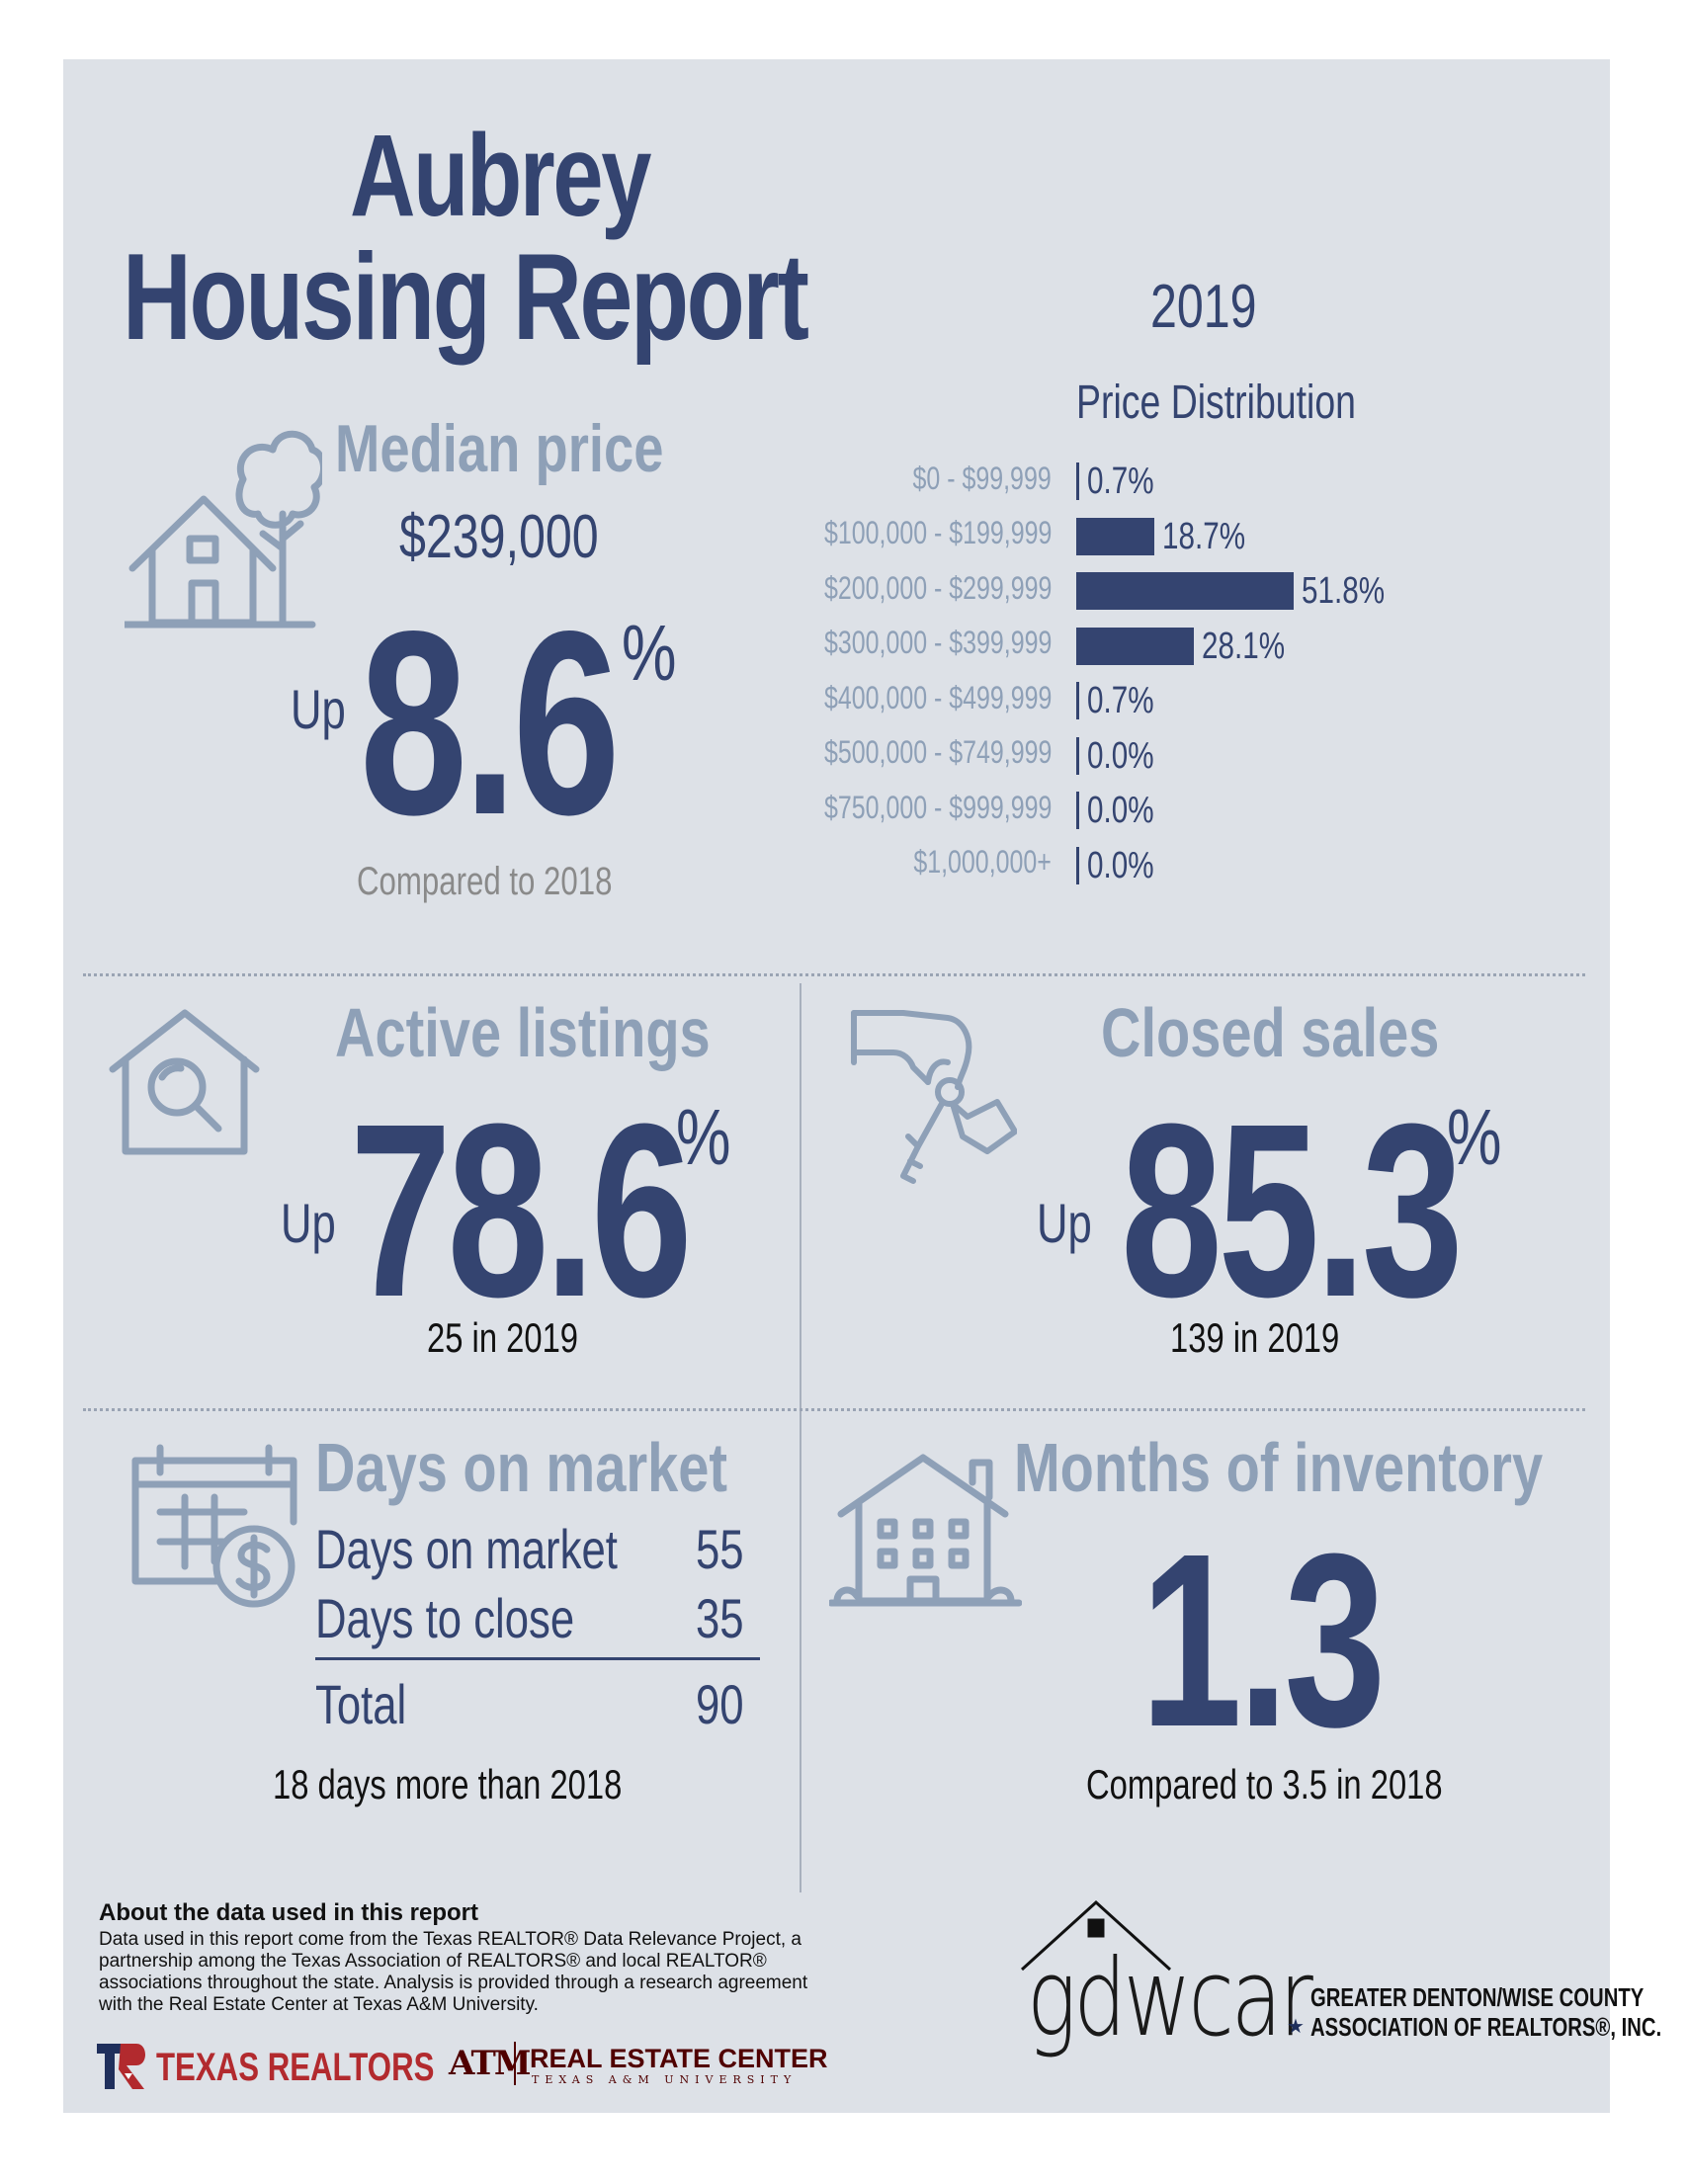 The height and width of the screenshot is (2184, 1687). What do you see at coordinates (937, 532) in the screenshot?
I see `price-range-label: $100,000 - $199,999` at bounding box center [937, 532].